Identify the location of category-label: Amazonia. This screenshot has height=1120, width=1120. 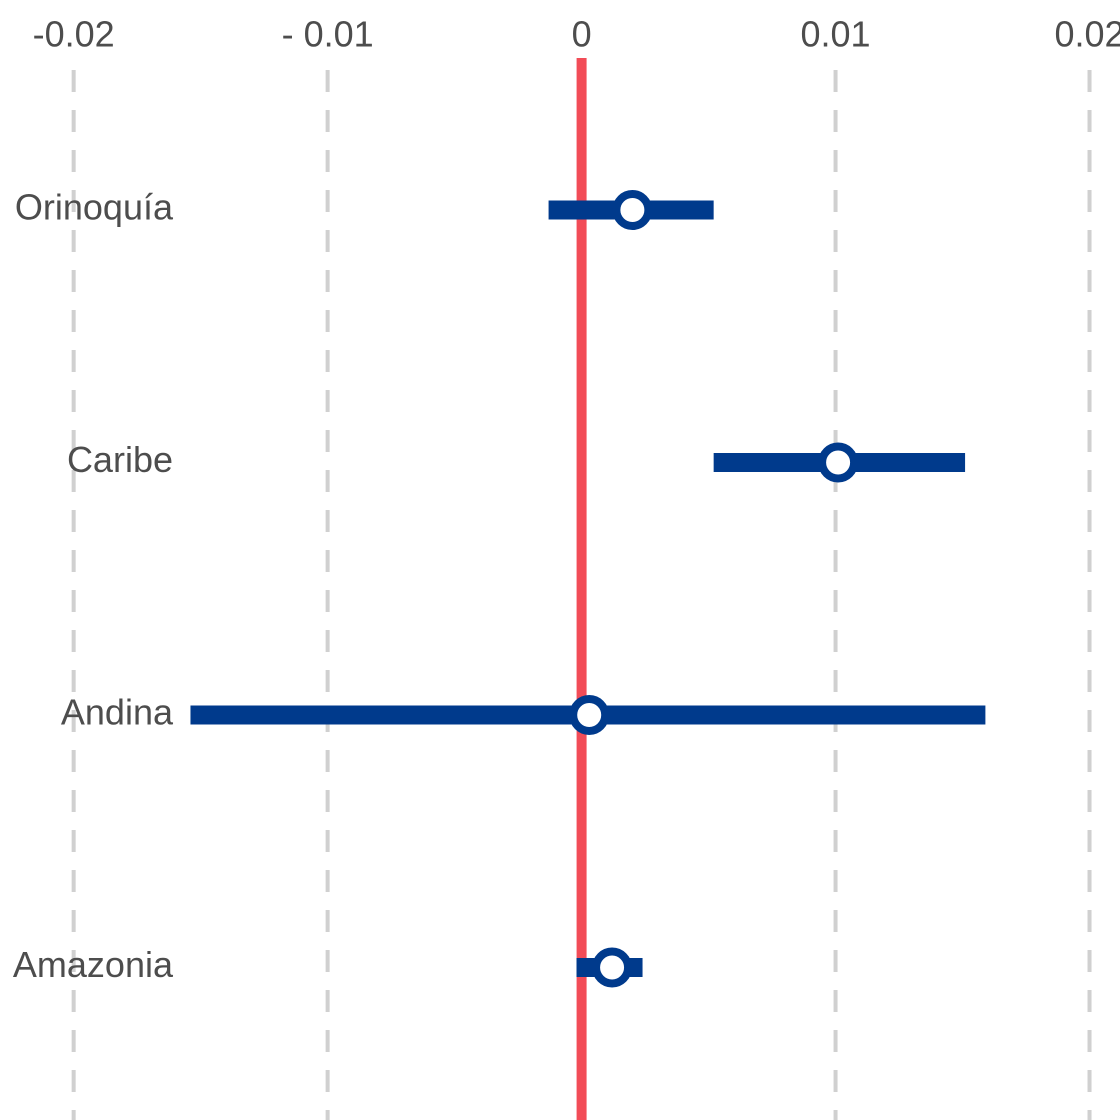
(93, 964).